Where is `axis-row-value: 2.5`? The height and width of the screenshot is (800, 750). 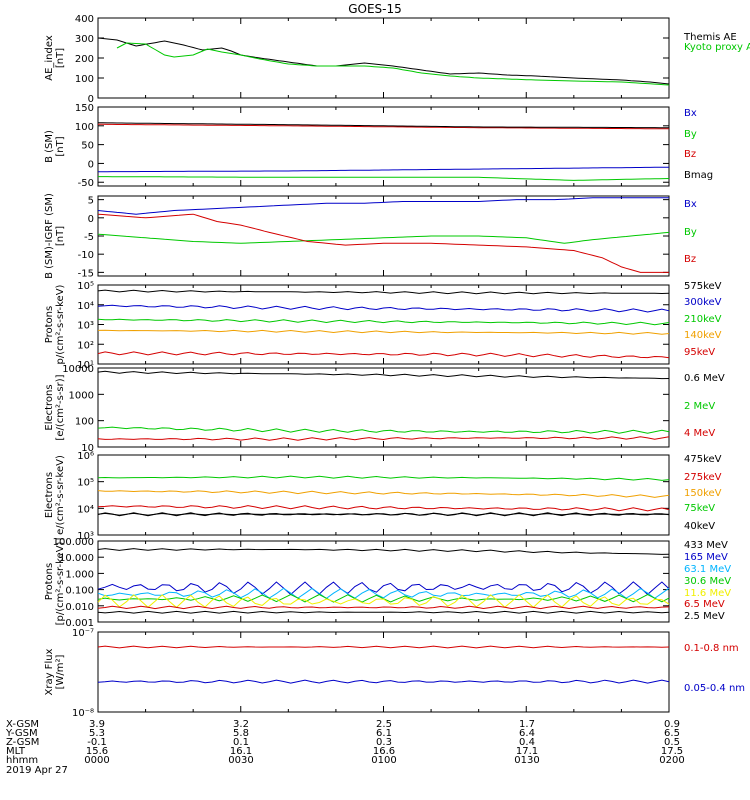
axis-row-value: 2.5 is located at coordinates (384, 724).